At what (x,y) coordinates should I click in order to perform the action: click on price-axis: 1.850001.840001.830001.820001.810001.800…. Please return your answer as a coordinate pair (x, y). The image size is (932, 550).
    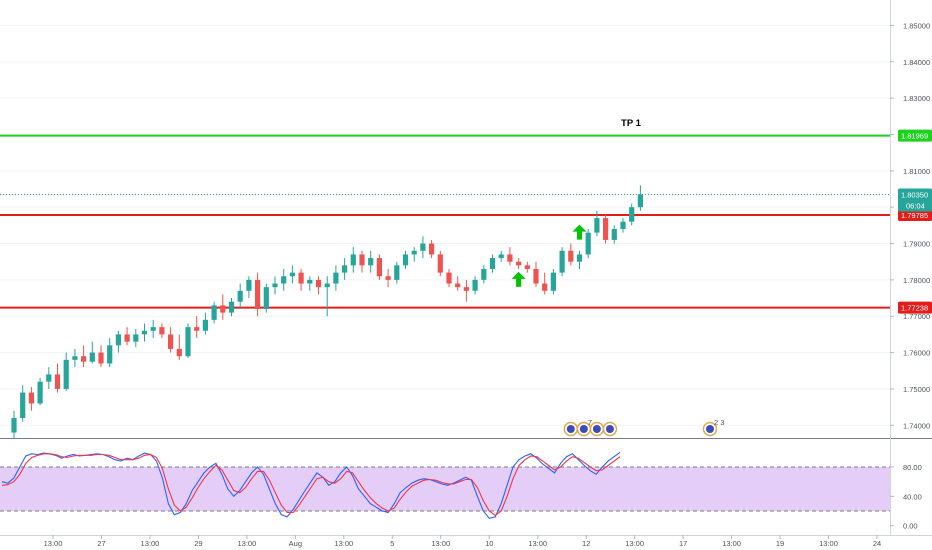
    Looking at the image, I should click on (910, 225).